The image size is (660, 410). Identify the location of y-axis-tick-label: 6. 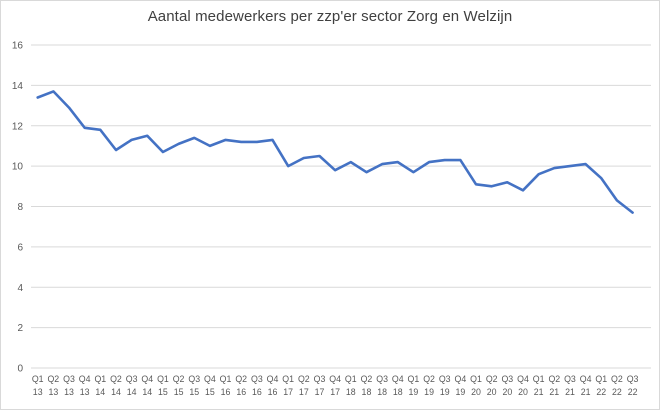
(20, 247).